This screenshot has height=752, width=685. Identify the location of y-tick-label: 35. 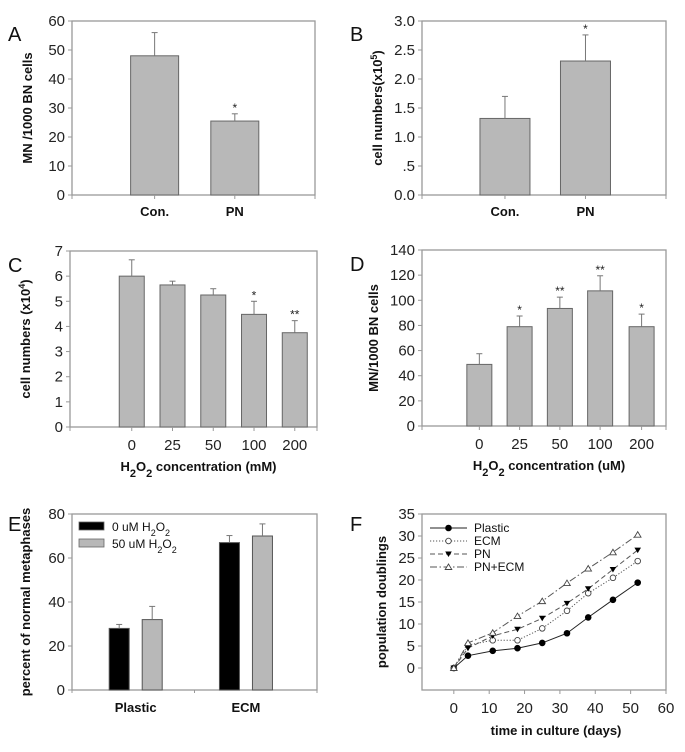
(406, 514).